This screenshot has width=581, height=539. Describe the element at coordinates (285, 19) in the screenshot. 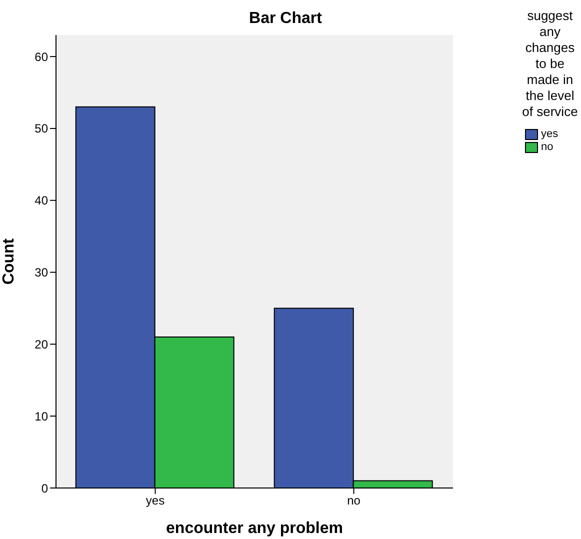

I see `chart-title: Bar Chart` at that location.